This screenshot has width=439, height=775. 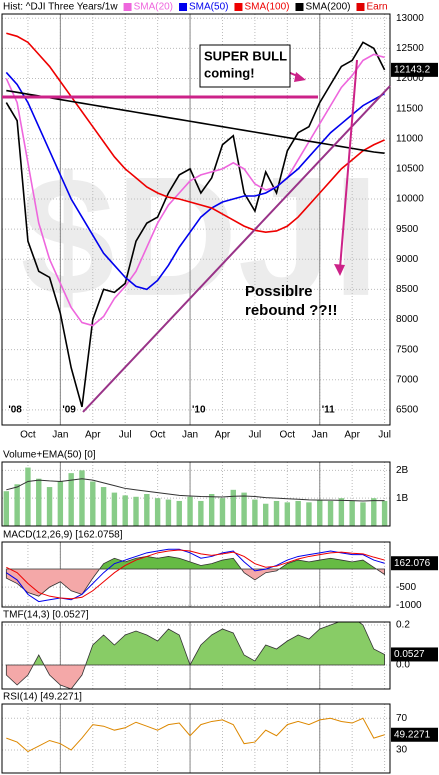 I want to click on panel: 2B 1B Volume+EMA(50) [0], so click(x=205, y=488).